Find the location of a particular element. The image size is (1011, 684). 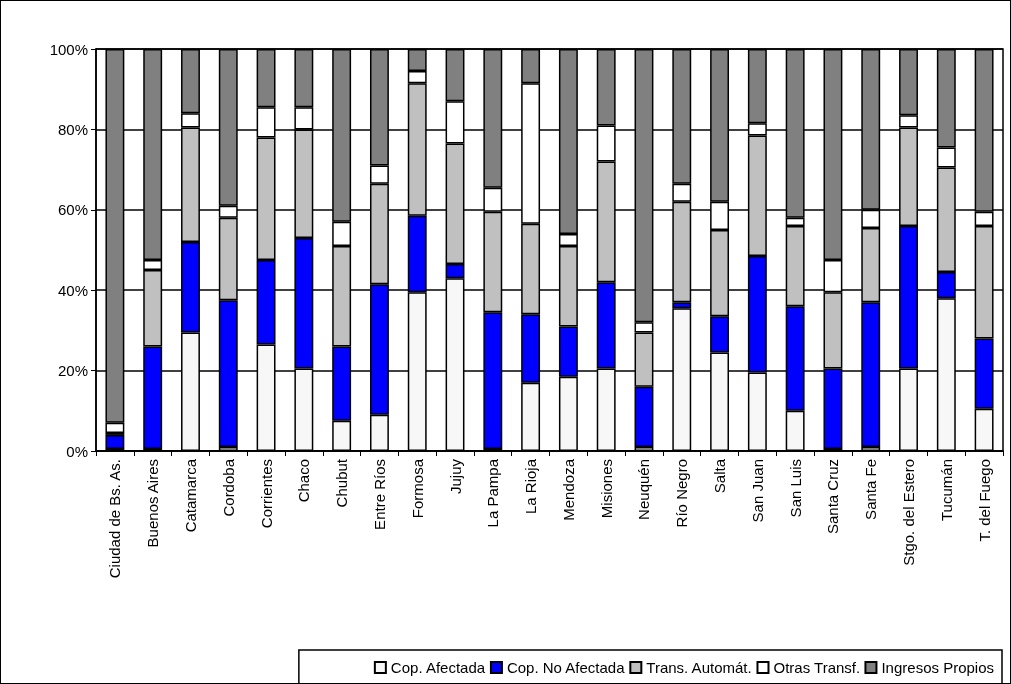

bar is located at coordinates (115, 441).